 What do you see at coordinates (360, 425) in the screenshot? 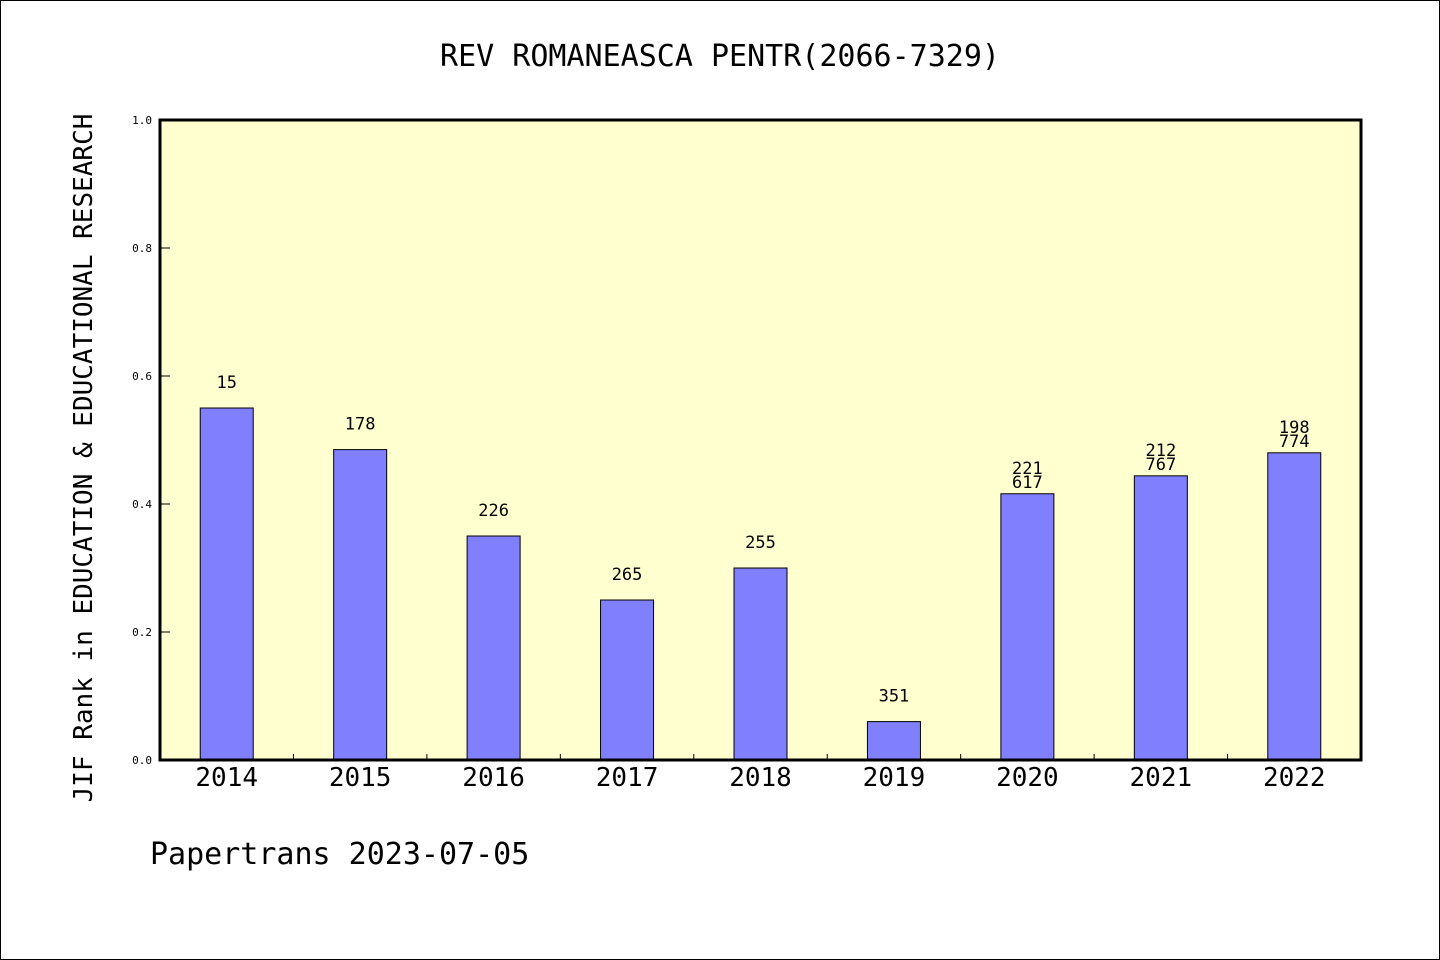
I see `bar-value-label: 178` at bounding box center [360, 425].